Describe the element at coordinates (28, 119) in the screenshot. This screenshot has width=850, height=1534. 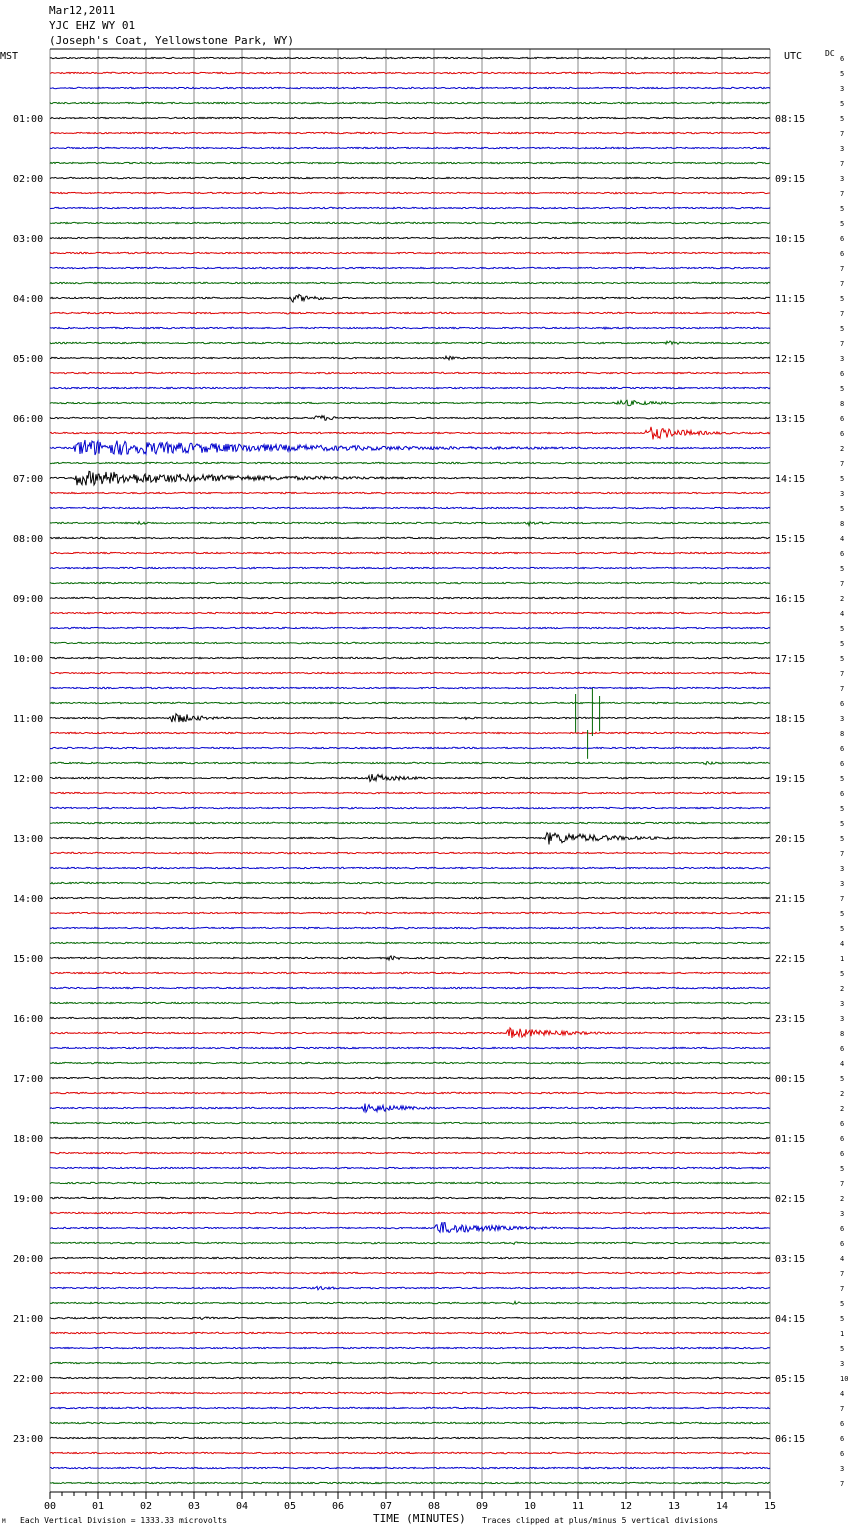
I see `mst-hour-label: 01:00` at that location.